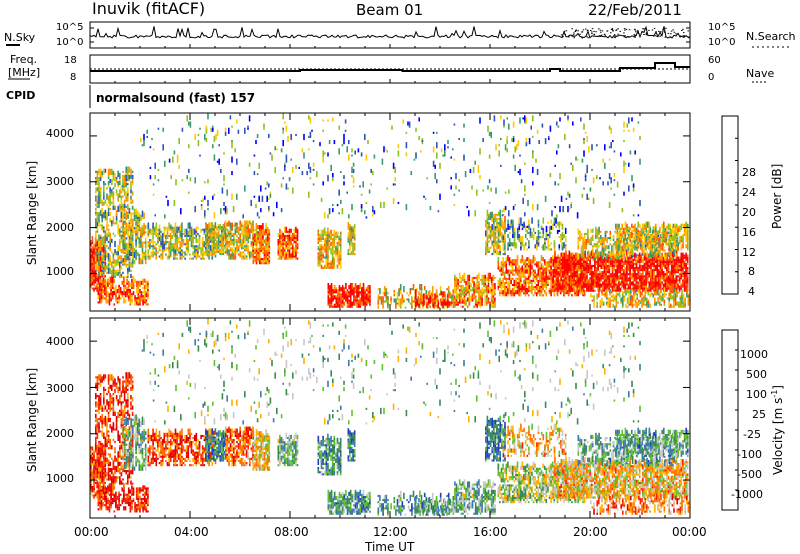  Describe the element at coordinates (239, 446) in the screenshot. I see `velocity-echo-region` at that location.